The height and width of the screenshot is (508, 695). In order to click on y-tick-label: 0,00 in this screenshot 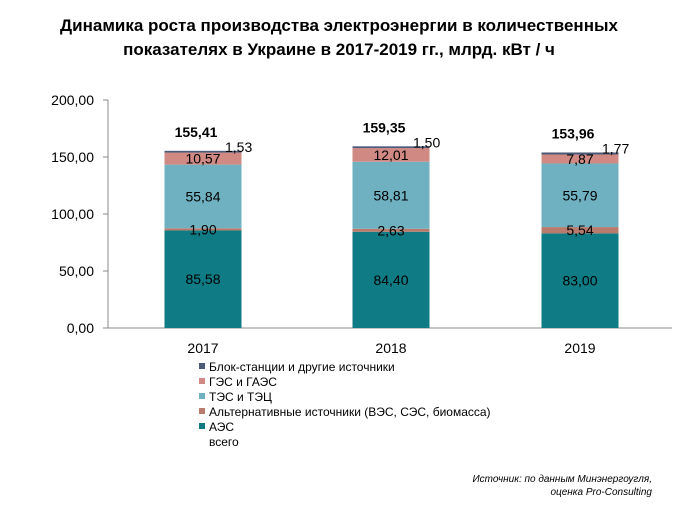, I will do `click(80, 328)`.